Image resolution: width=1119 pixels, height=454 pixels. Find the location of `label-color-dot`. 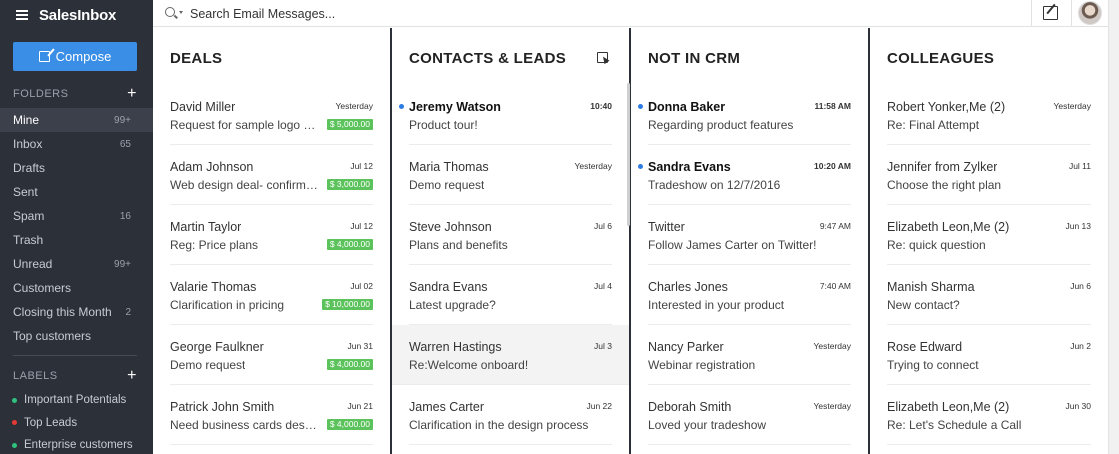

label-color-dot is located at coordinates (14, 423).